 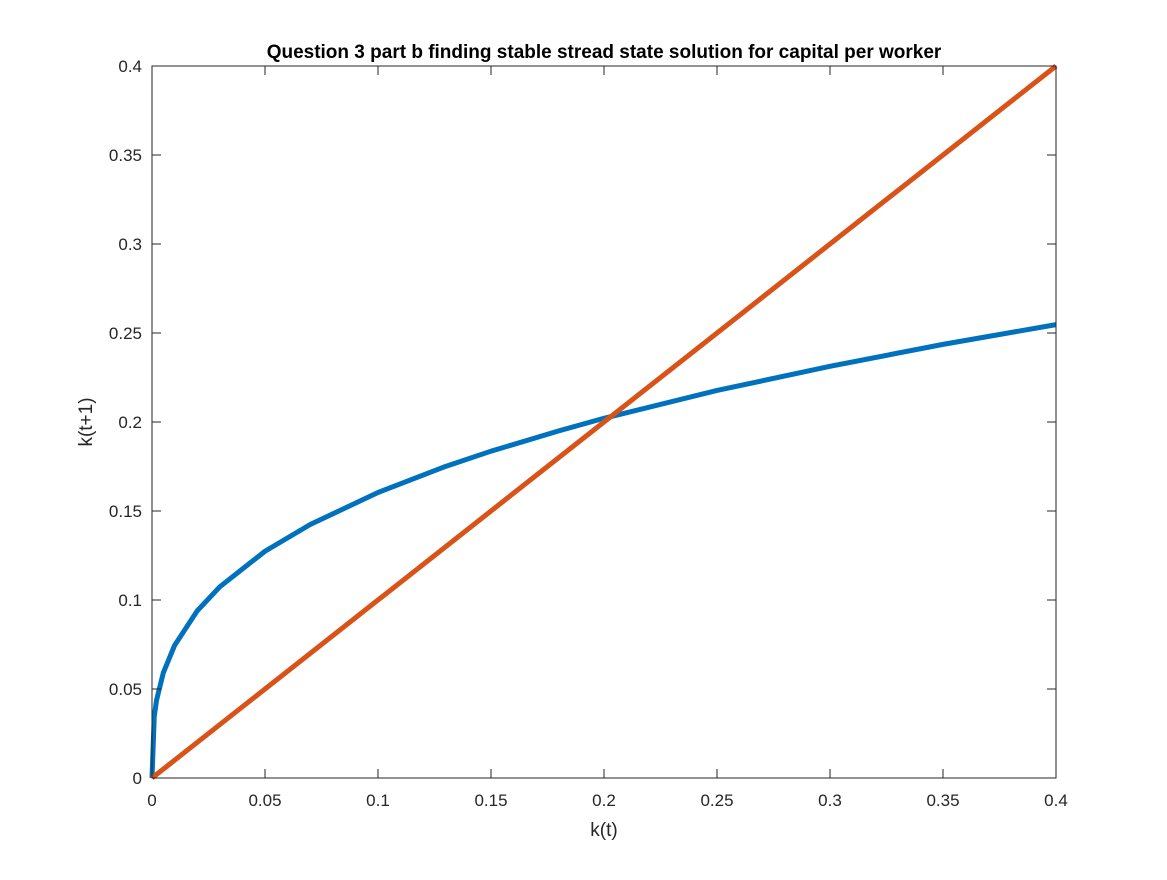 I want to click on x-tick-label: 0.4, so click(x=1056, y=800).